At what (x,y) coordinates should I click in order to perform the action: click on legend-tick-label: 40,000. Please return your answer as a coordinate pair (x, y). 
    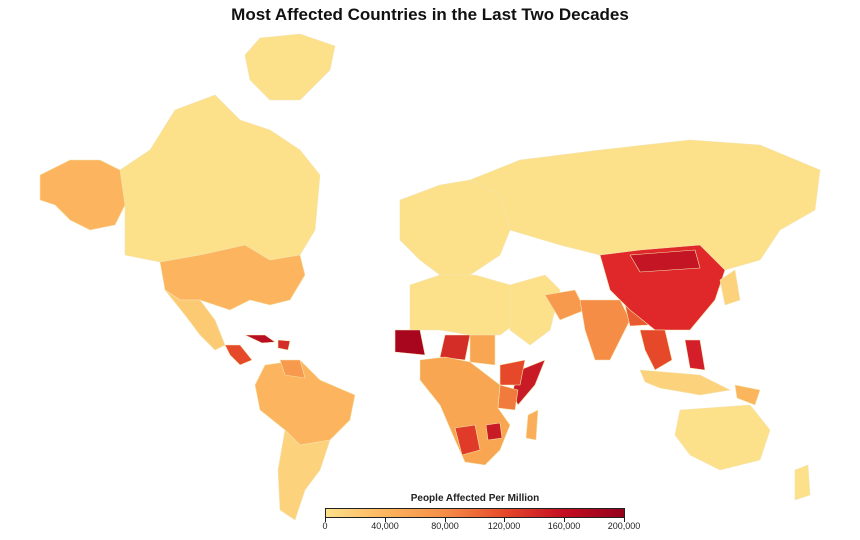
    Looking at the image, I should click on (385, 526).